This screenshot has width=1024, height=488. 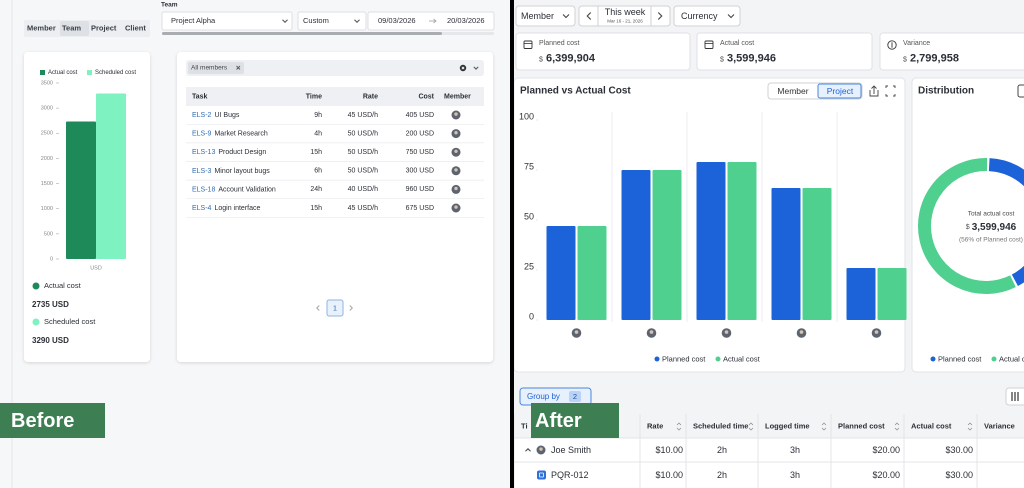 What do you see at coordinates (50, 304) in the screenshot?
I see `summary-value: 2735 USD` at bounding box center [50, 304].